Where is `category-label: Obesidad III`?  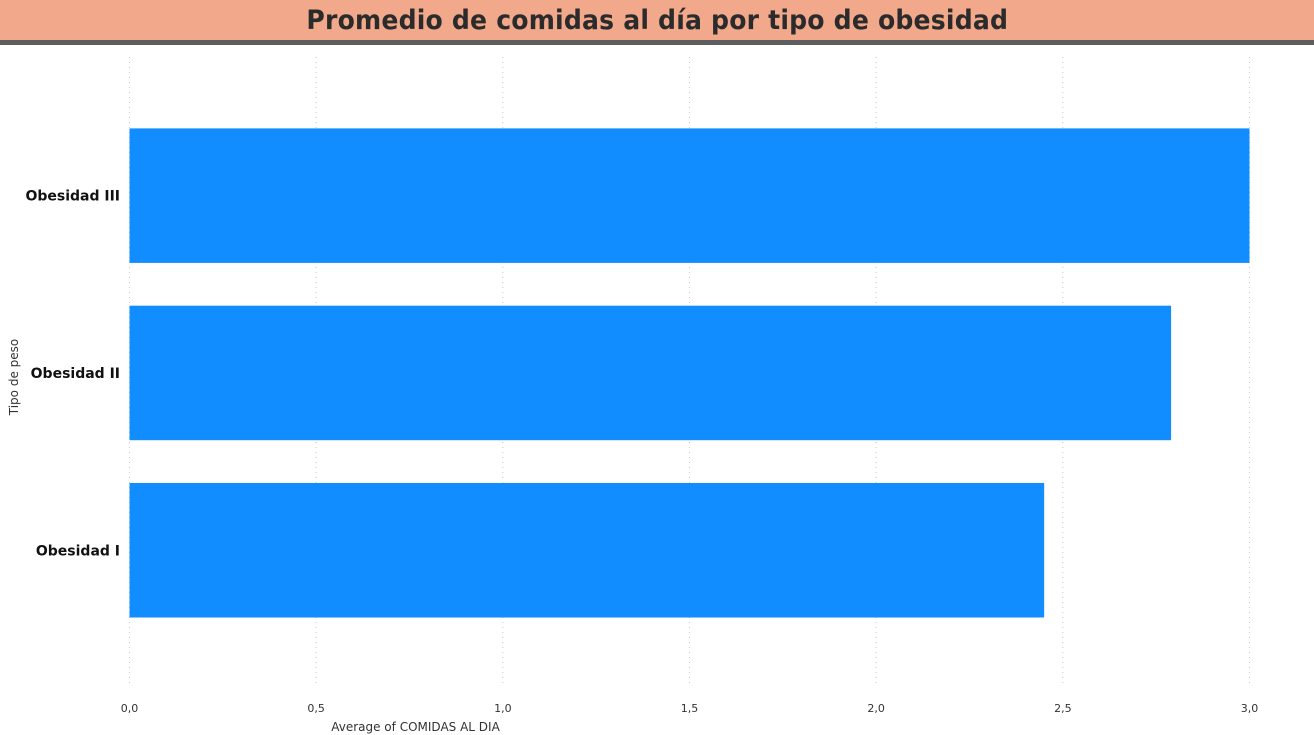 category-label: Obesidad III is located at coordinates (72, 197).